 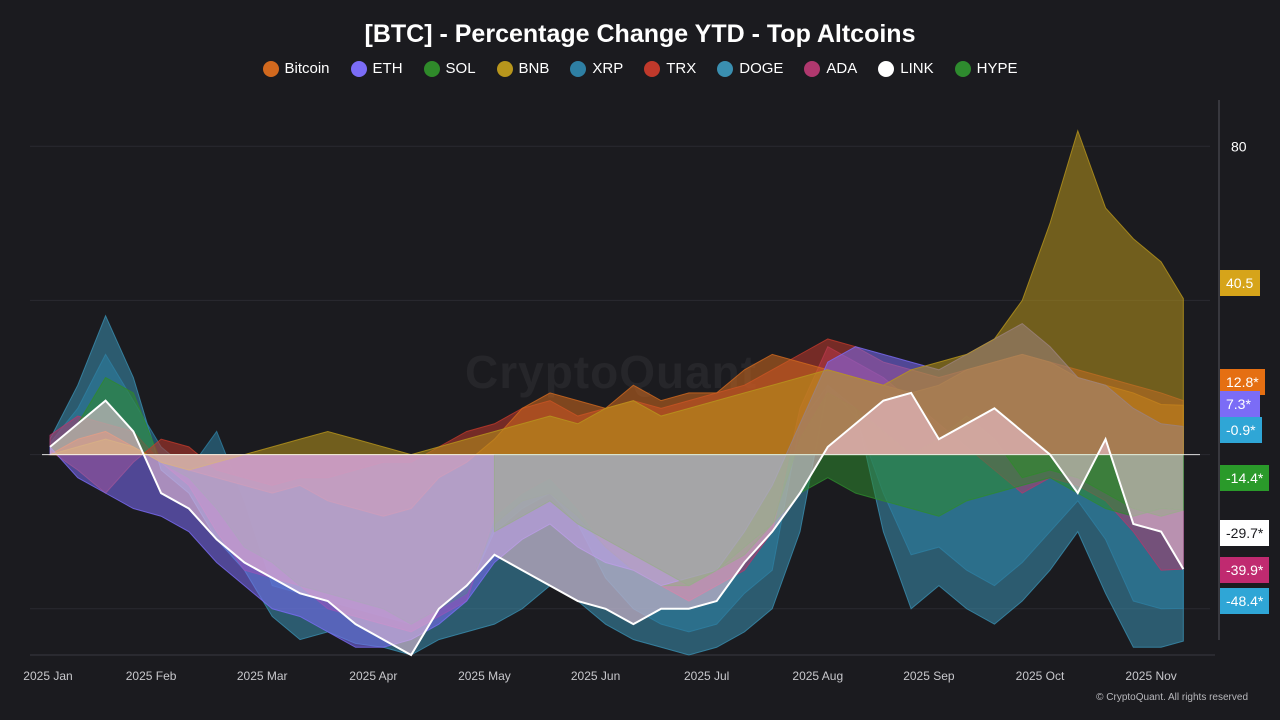 I want to click on x-tick-label: 2025 May, so click(x=484, y=676).